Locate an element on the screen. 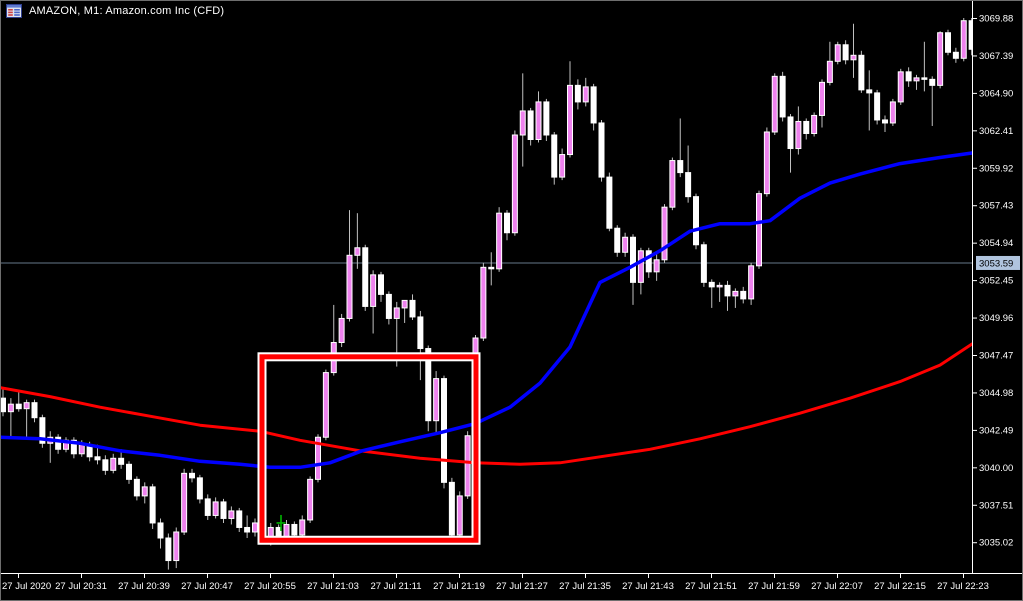 The width and height of the screenshot is (1023, 601). time-tick-label: 27 Jul 21:03 is located at coordinates (333, 586).